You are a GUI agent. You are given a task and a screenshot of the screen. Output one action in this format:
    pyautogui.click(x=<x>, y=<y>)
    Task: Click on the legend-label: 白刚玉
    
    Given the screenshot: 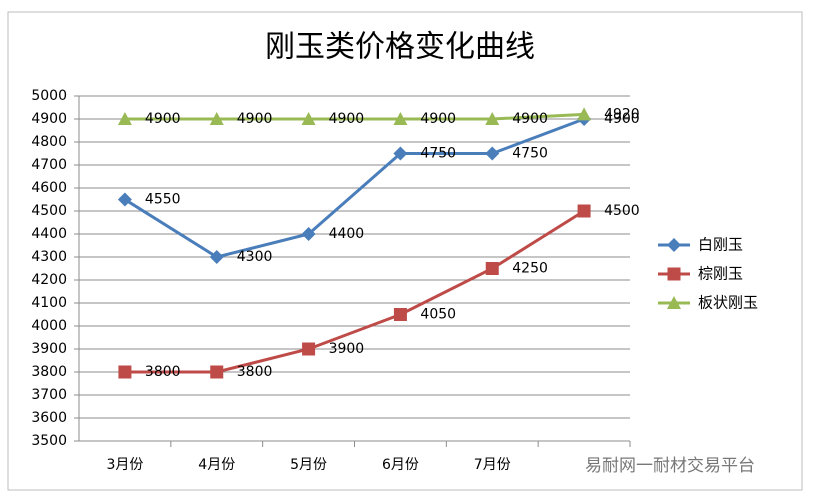 What is the action you would take?
    pyautogui.click(x=720, y=245)
    